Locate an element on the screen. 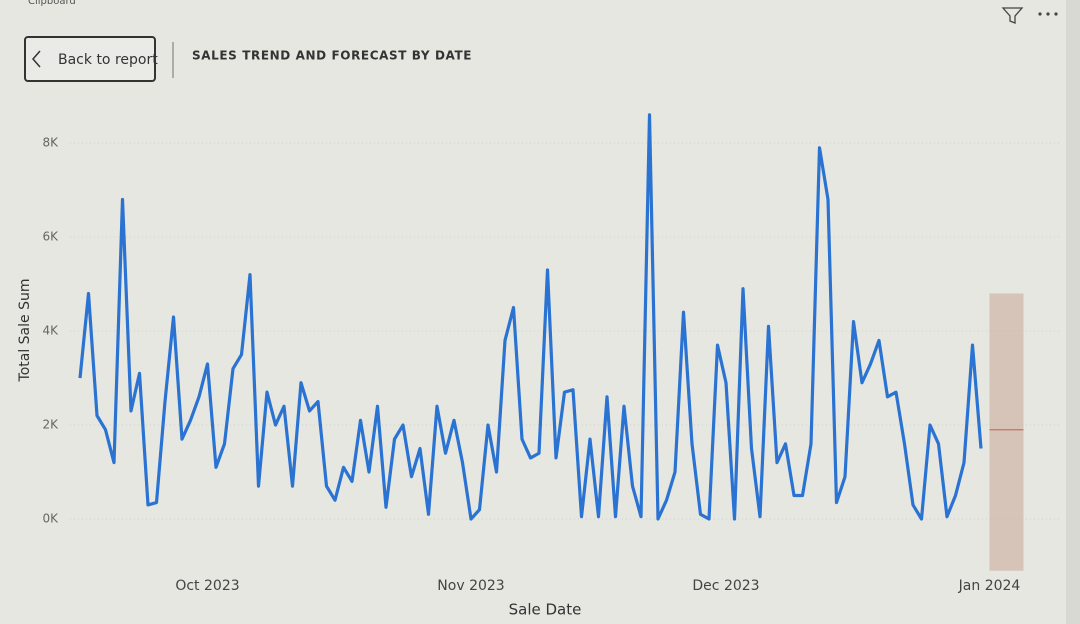 This screenshot has width=1080, height=624. back-button-frame is located at coordinates (90, 59).